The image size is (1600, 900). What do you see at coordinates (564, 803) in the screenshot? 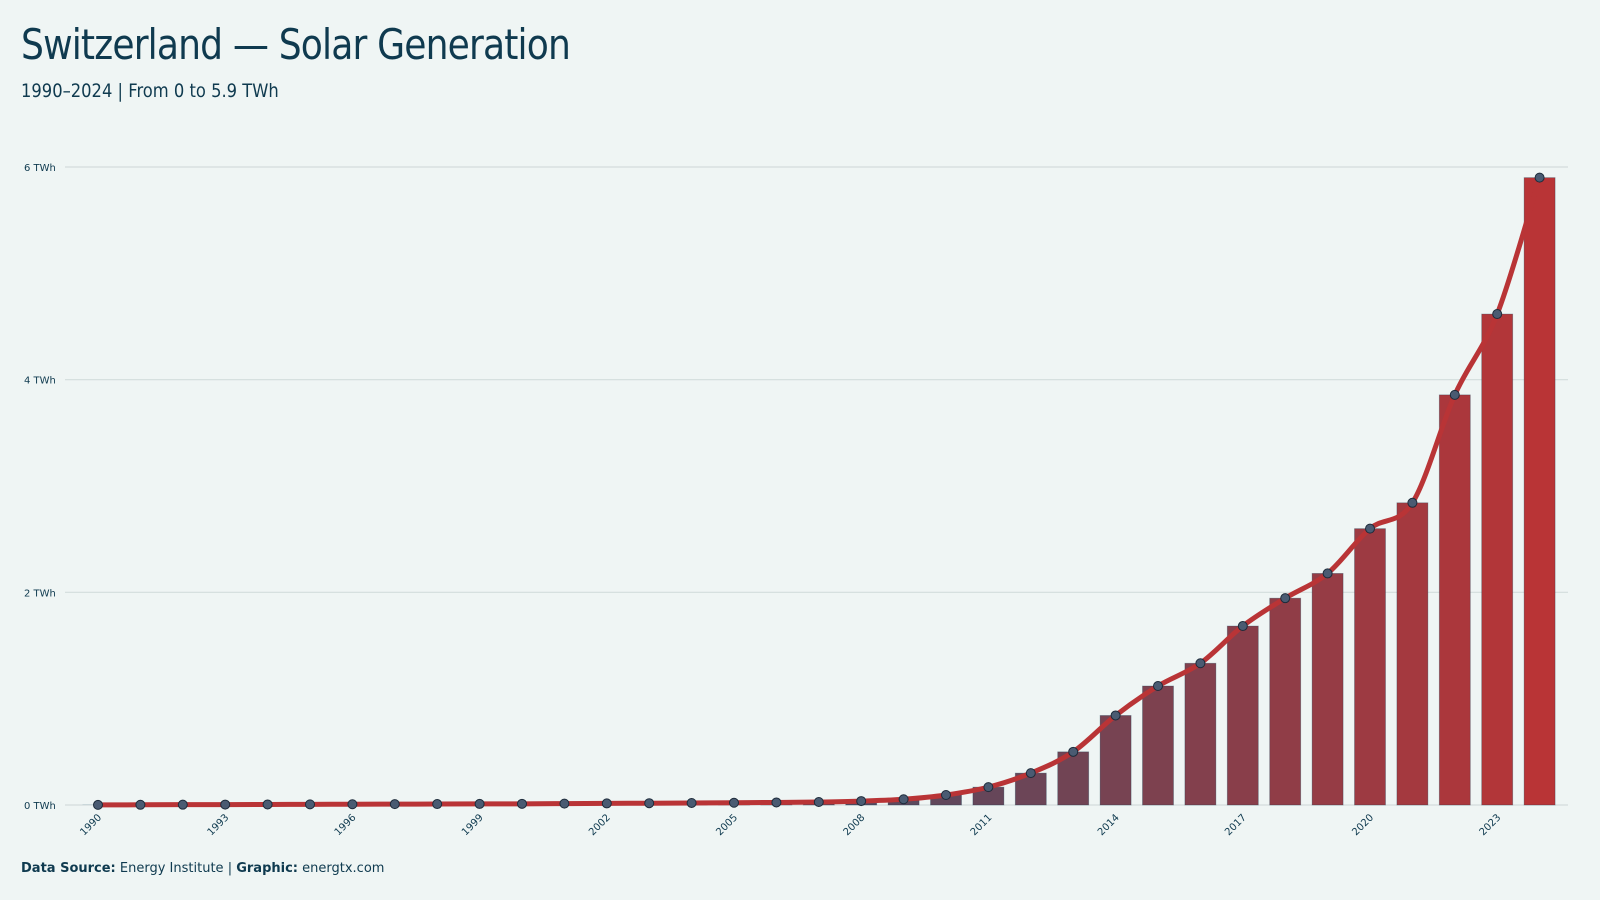
I see `marker-2001` at bounding box center [564, 803].